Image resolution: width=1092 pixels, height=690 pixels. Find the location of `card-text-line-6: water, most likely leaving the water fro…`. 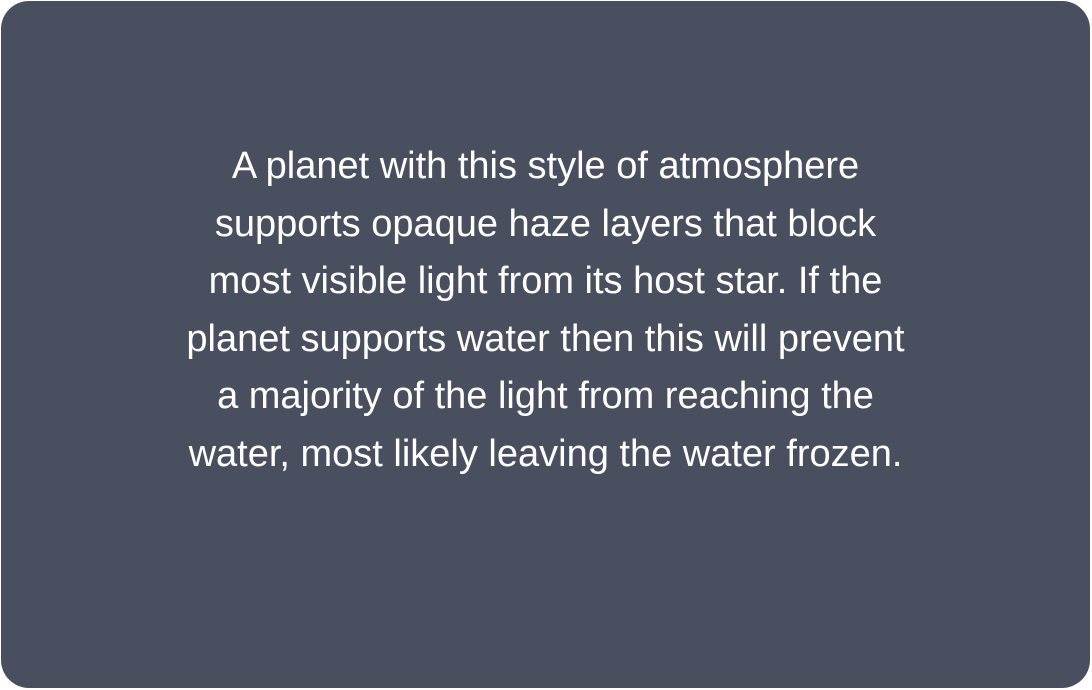

card-text-line-6: water, most likely leaving the water fro… is located at coordinates (545, 453).